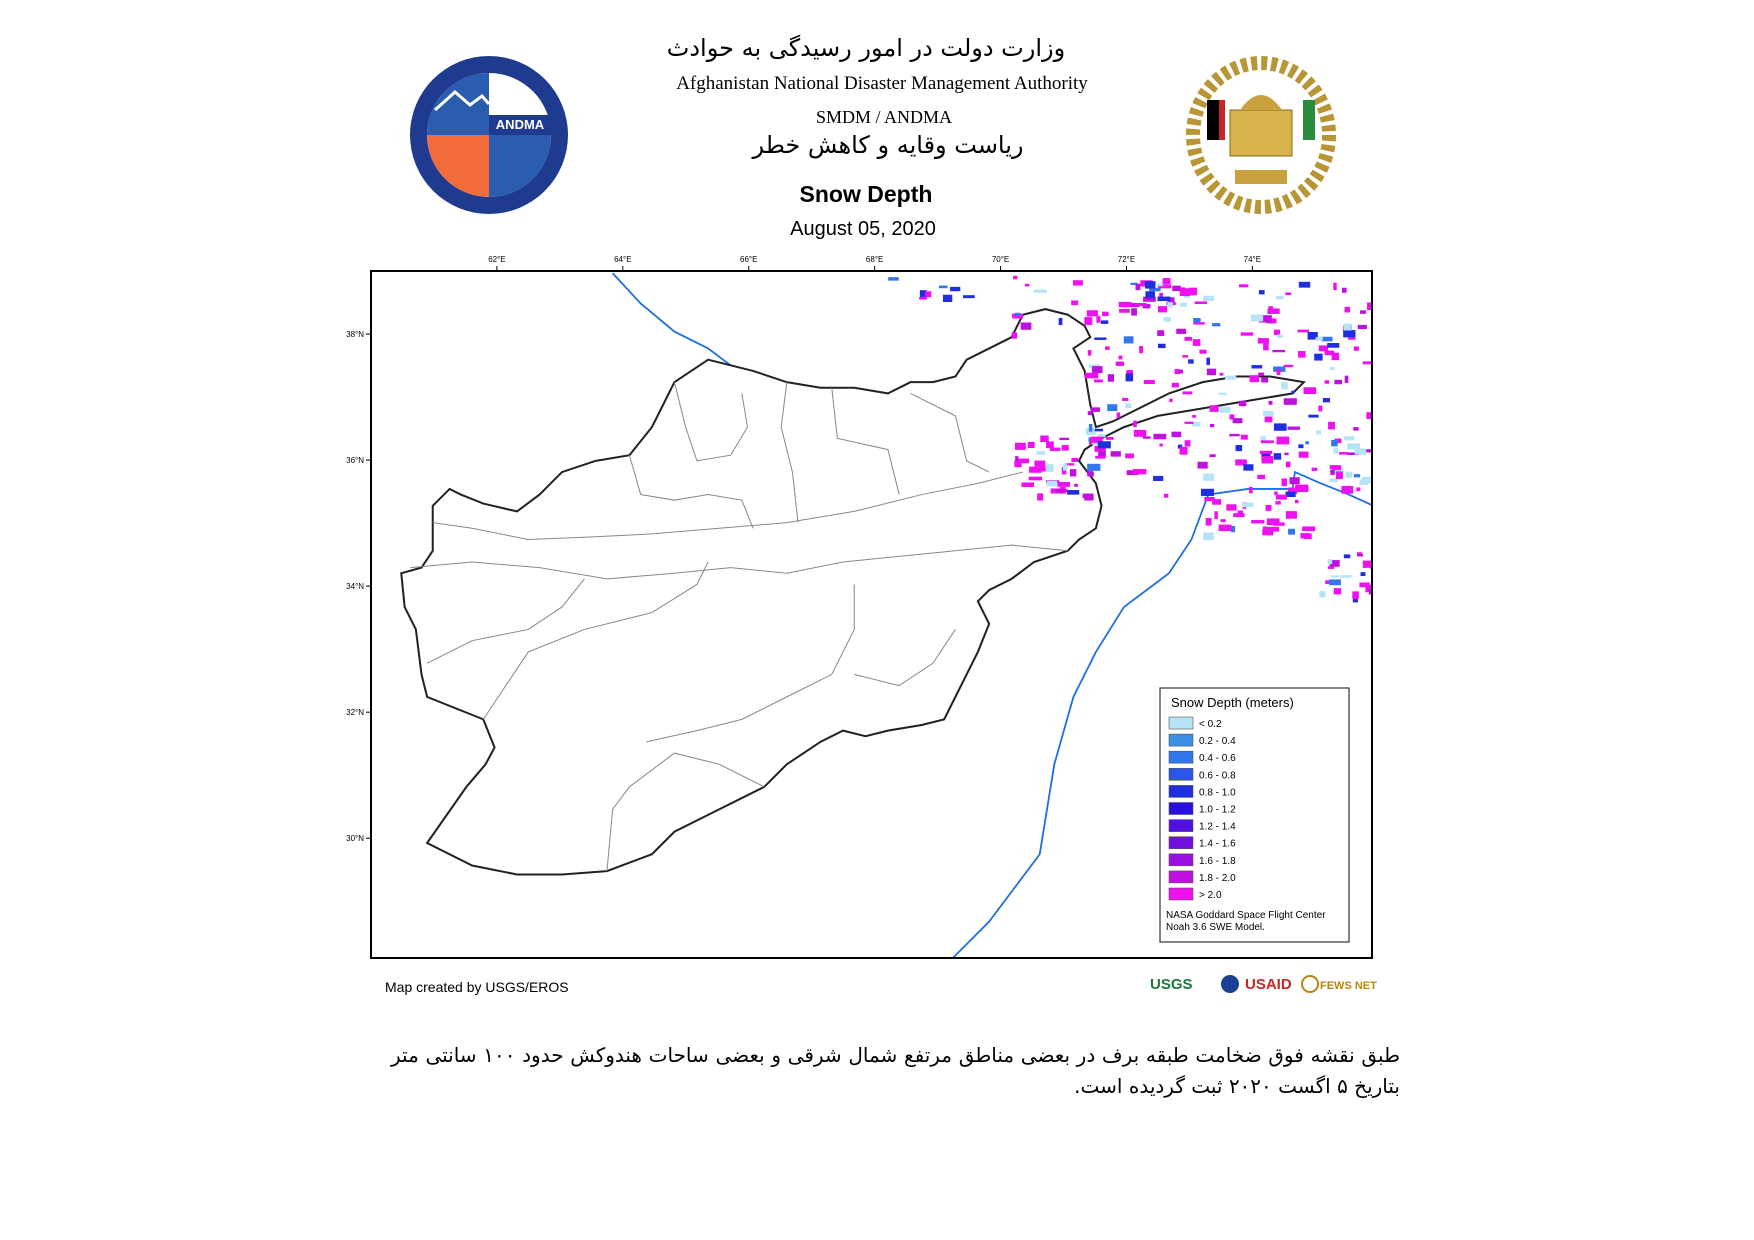  Describe the element at coordinates (1310, 984) in the screenshot. I see `fews-logo` at that location.